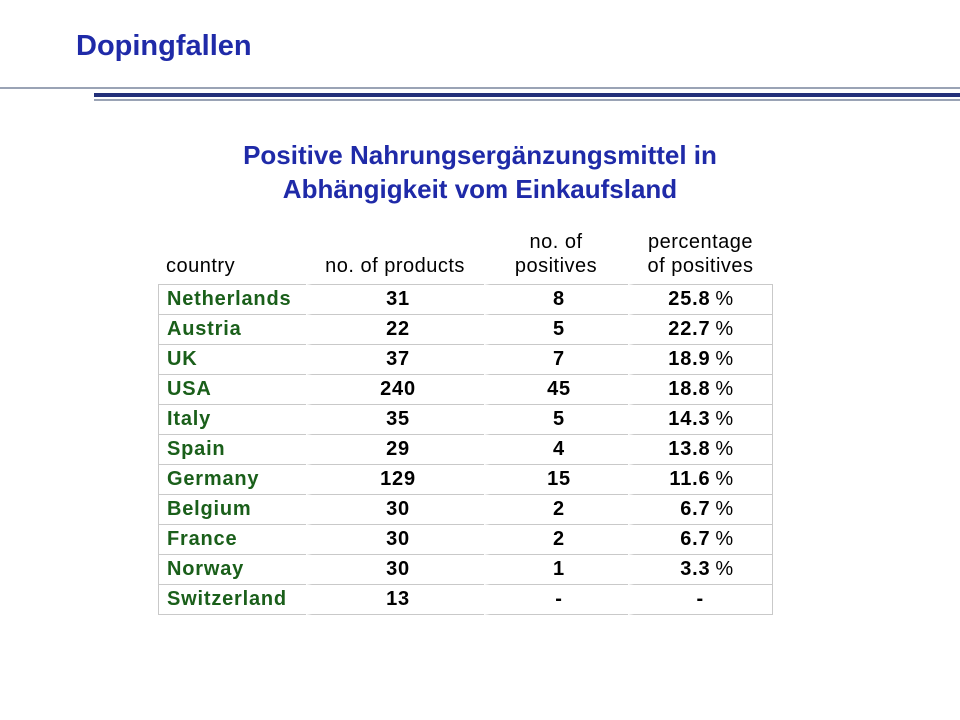 The height and width of the screenshot is (720, 960). I want to click on cell-country: Austria, so click(232, 330).